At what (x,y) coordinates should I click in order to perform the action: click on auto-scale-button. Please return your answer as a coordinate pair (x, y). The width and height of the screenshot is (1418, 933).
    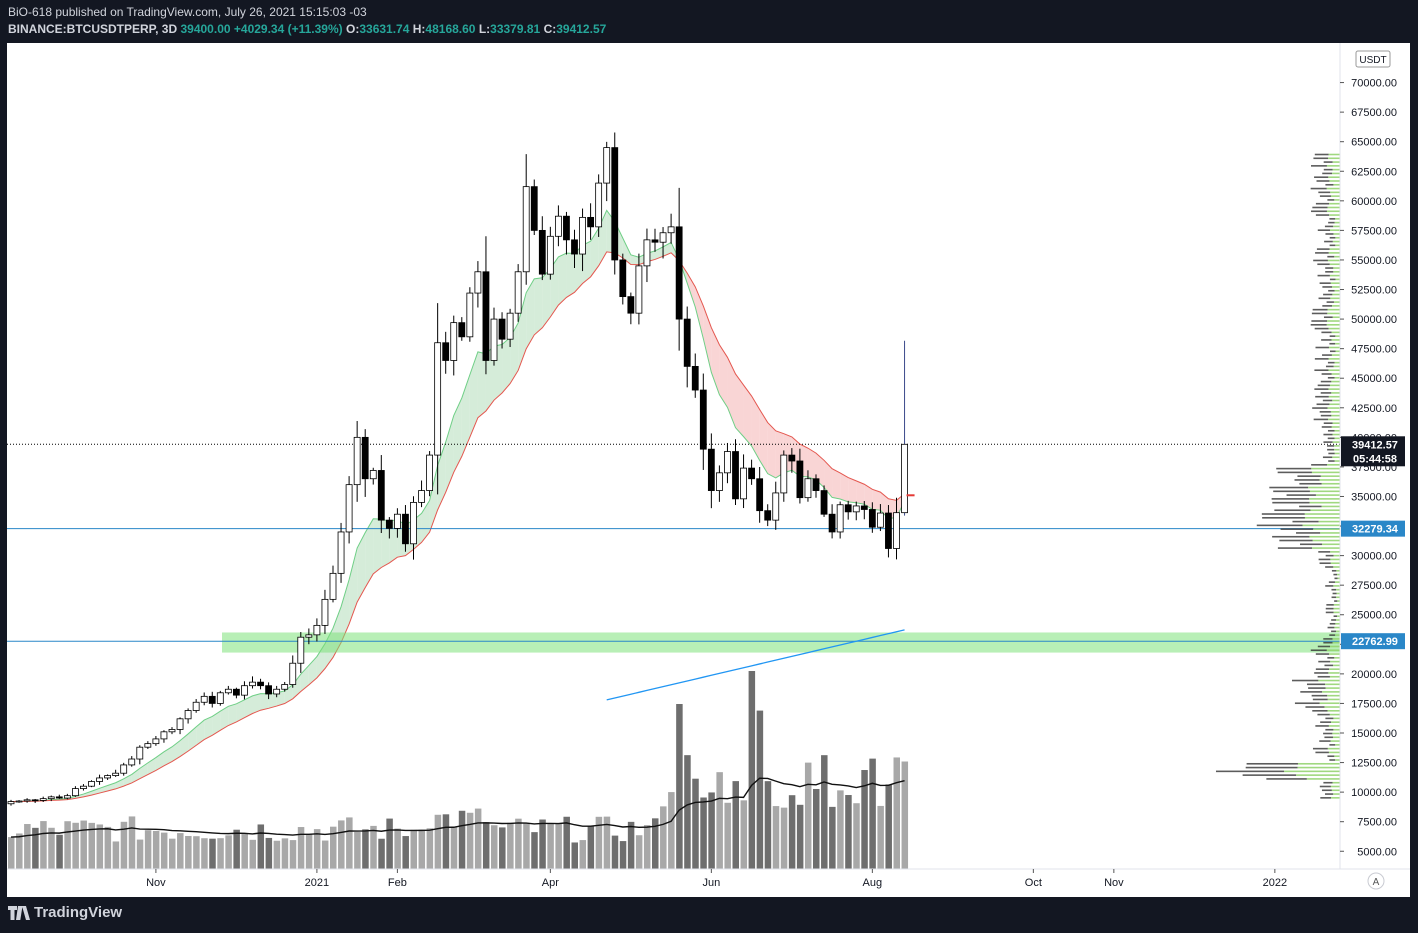
    Looking at the image, I should click on (1376, 881).